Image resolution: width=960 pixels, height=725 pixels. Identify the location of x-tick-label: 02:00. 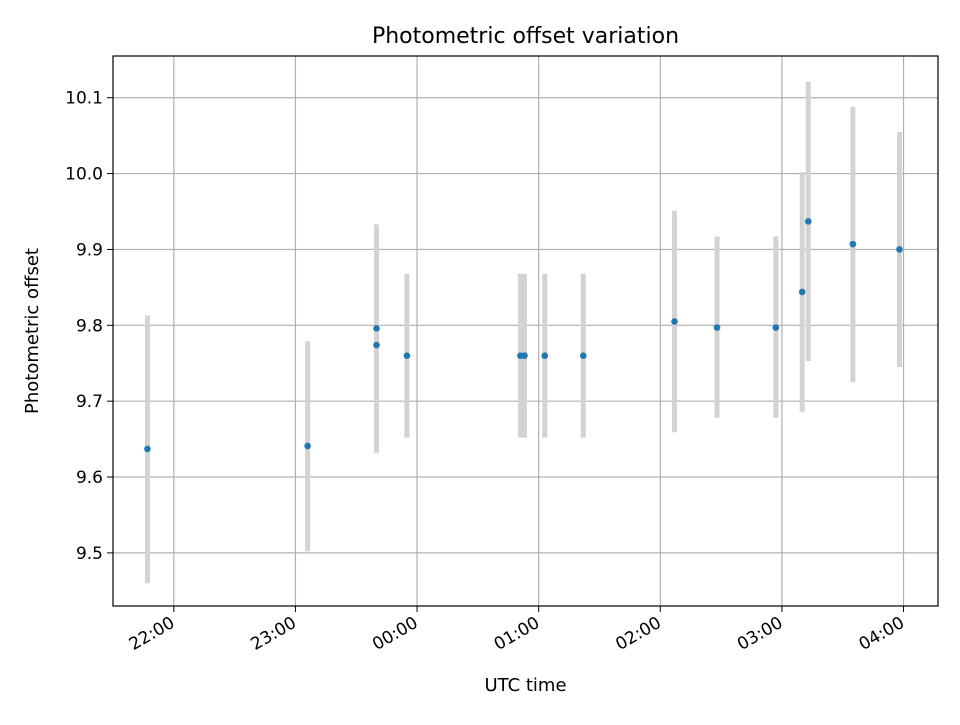
(638, 634).